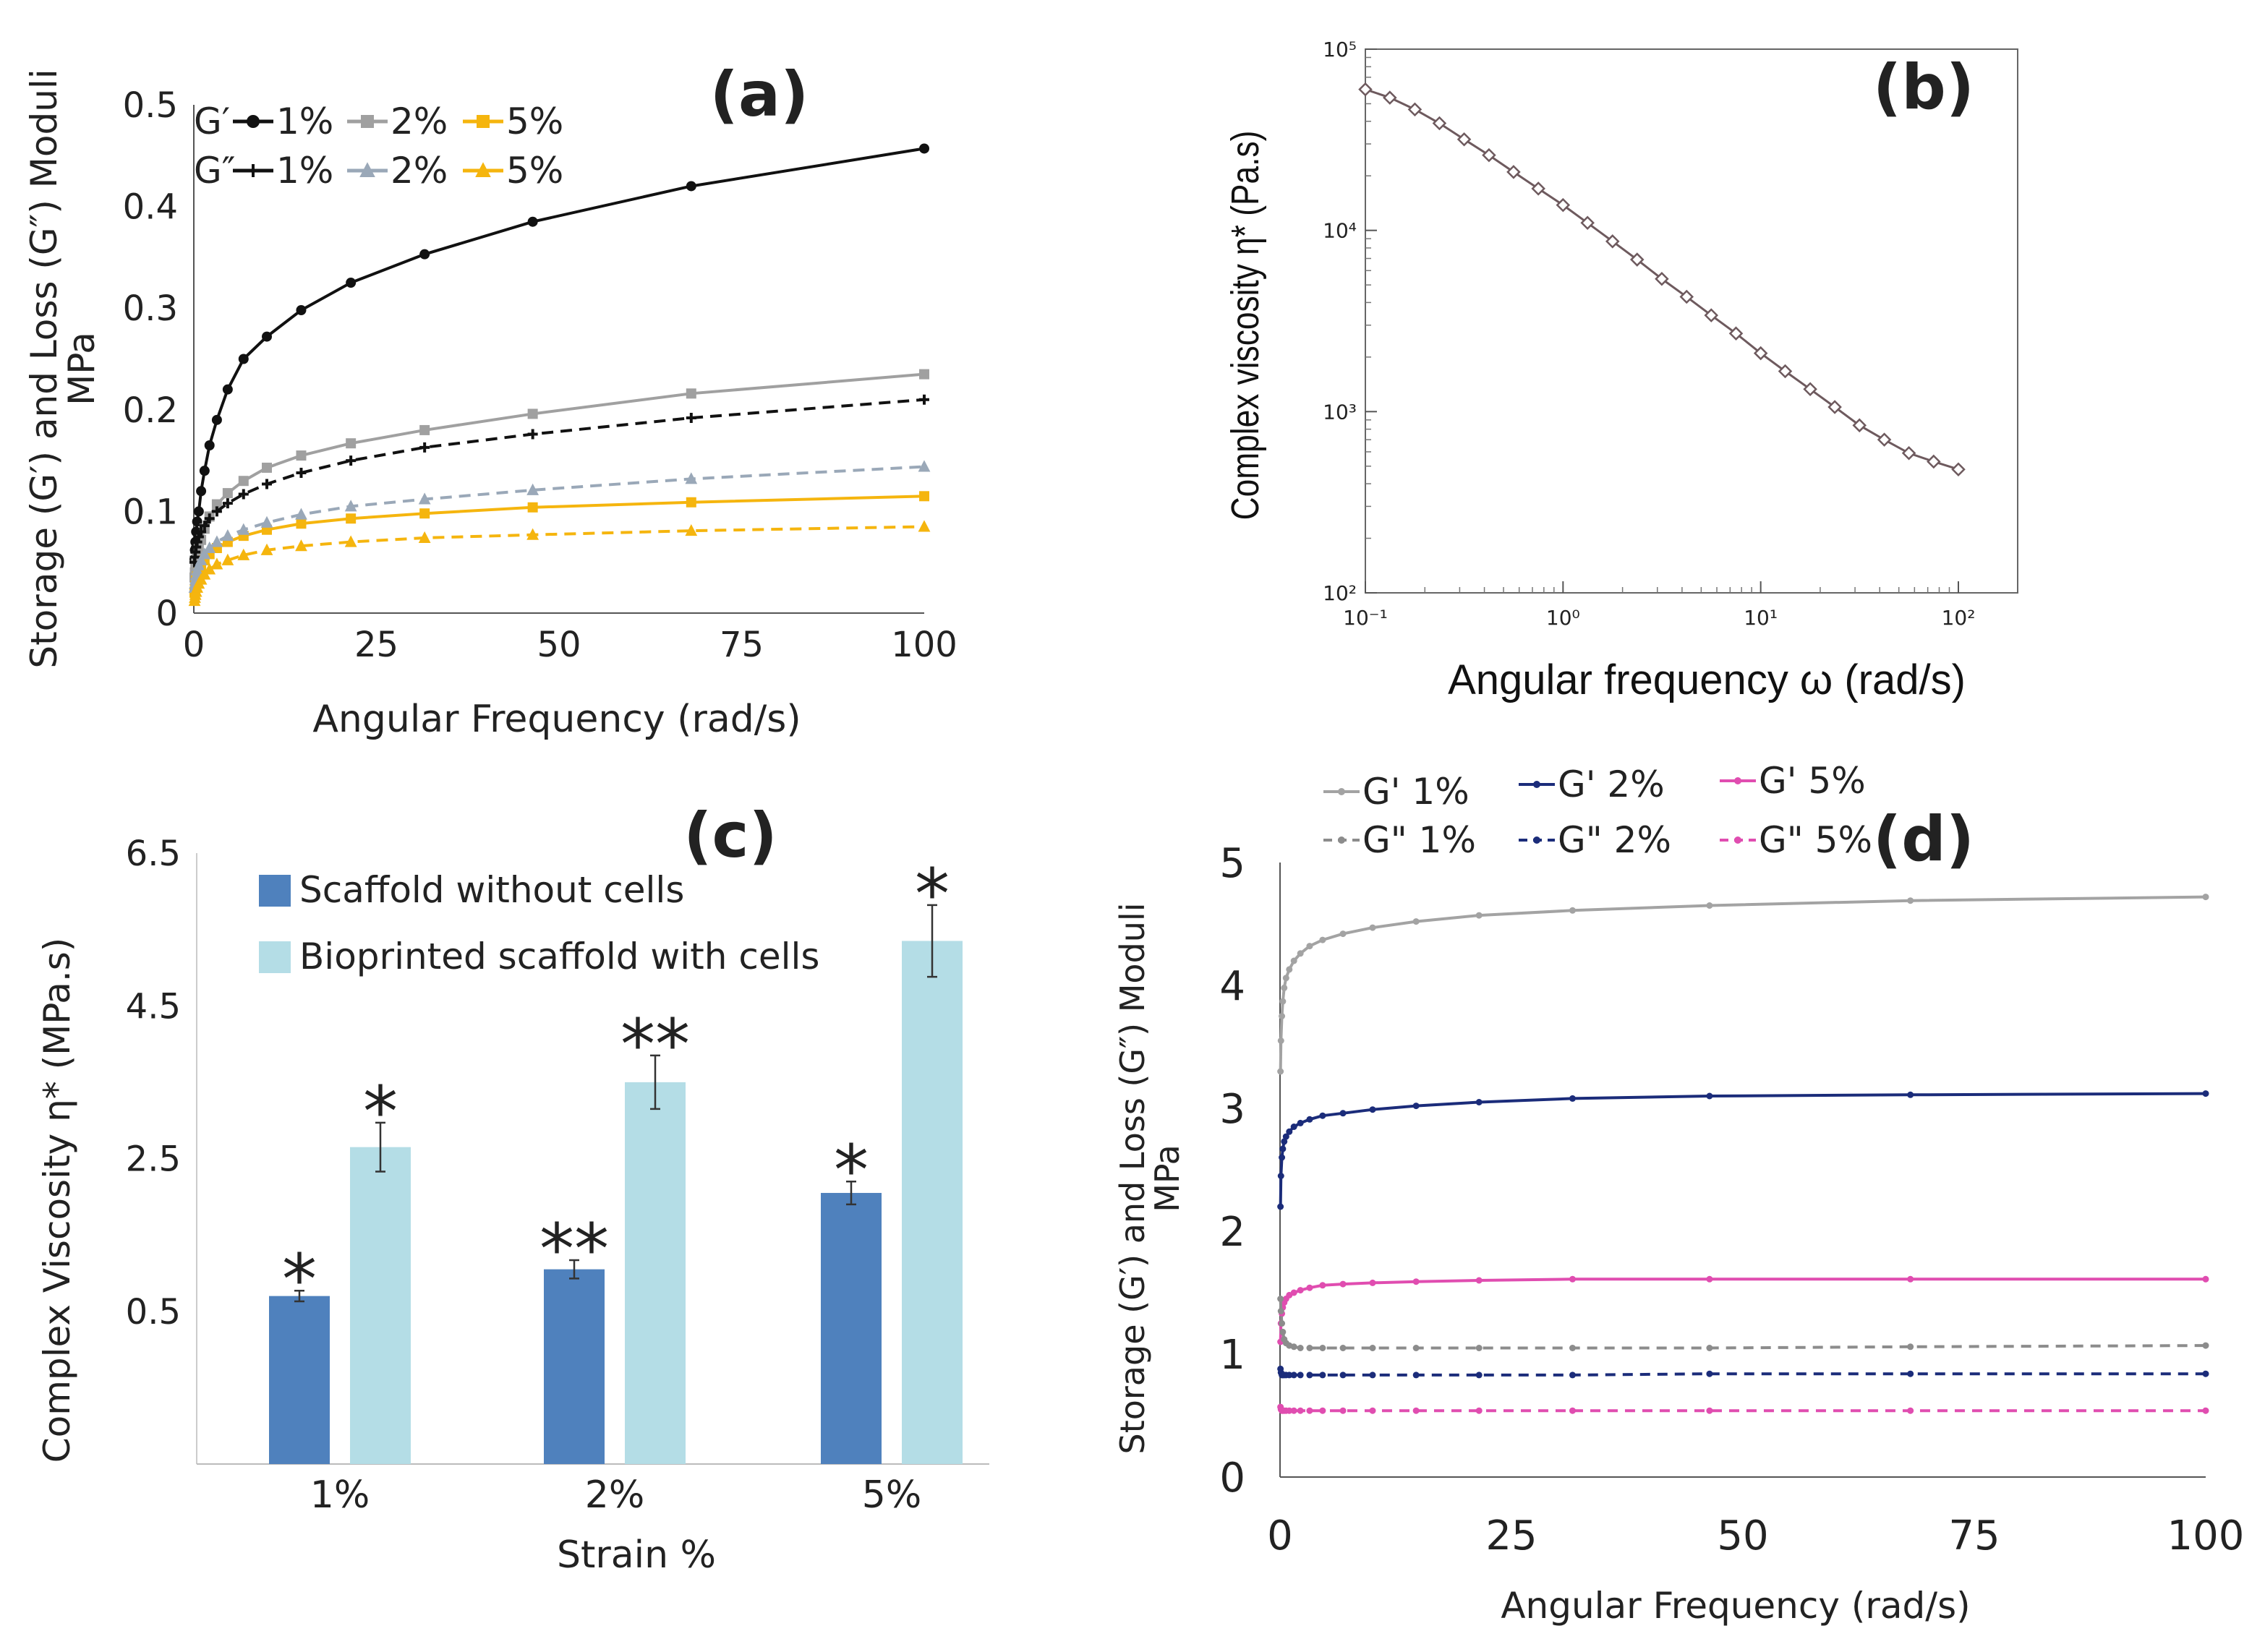 Image resolution: width=2265 pixels, height=1652 pixels. What do you see at coordinates (1815, 840) in the screenshot?
I see `legend-entry-label: G" 5%` at bounding box center [1815, 840].